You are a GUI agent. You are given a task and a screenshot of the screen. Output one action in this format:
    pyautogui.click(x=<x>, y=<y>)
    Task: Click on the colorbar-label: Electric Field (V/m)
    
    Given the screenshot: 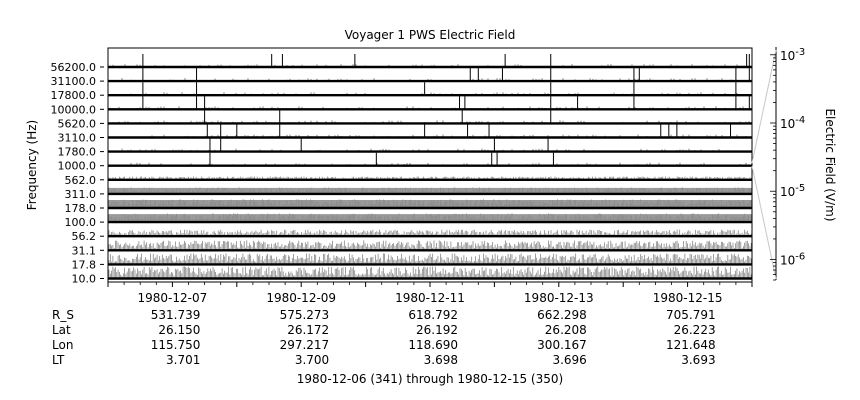 What is the action you would take?
    pyautogui.click(x=830, y=164)
    